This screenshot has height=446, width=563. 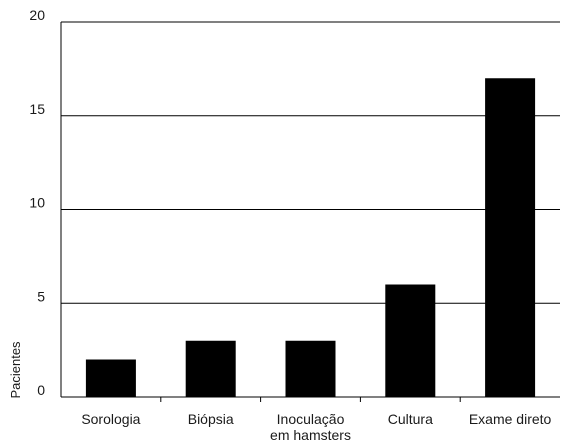 I want to click on y-tick-label: 15, so click(x=37, y=109).